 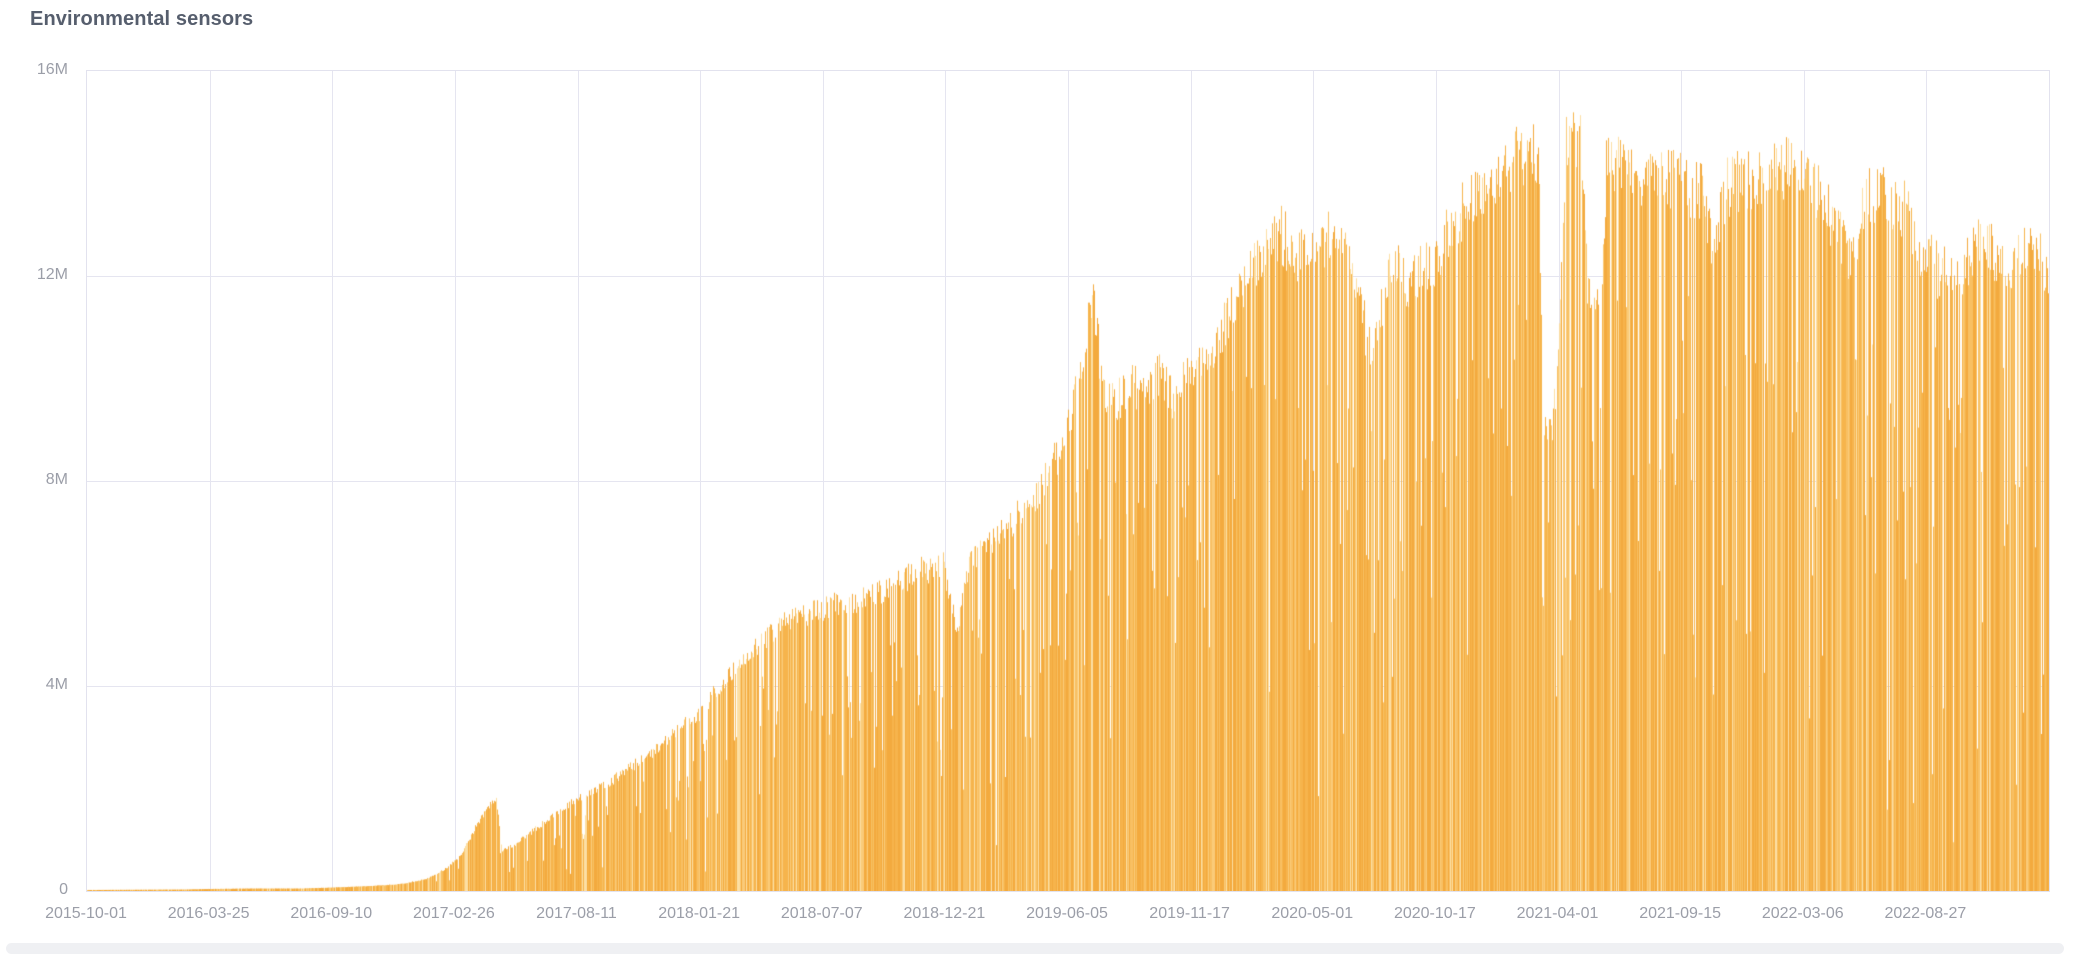 I want to click on chart-title: Environmental sensors, so click(x=142, y=19).